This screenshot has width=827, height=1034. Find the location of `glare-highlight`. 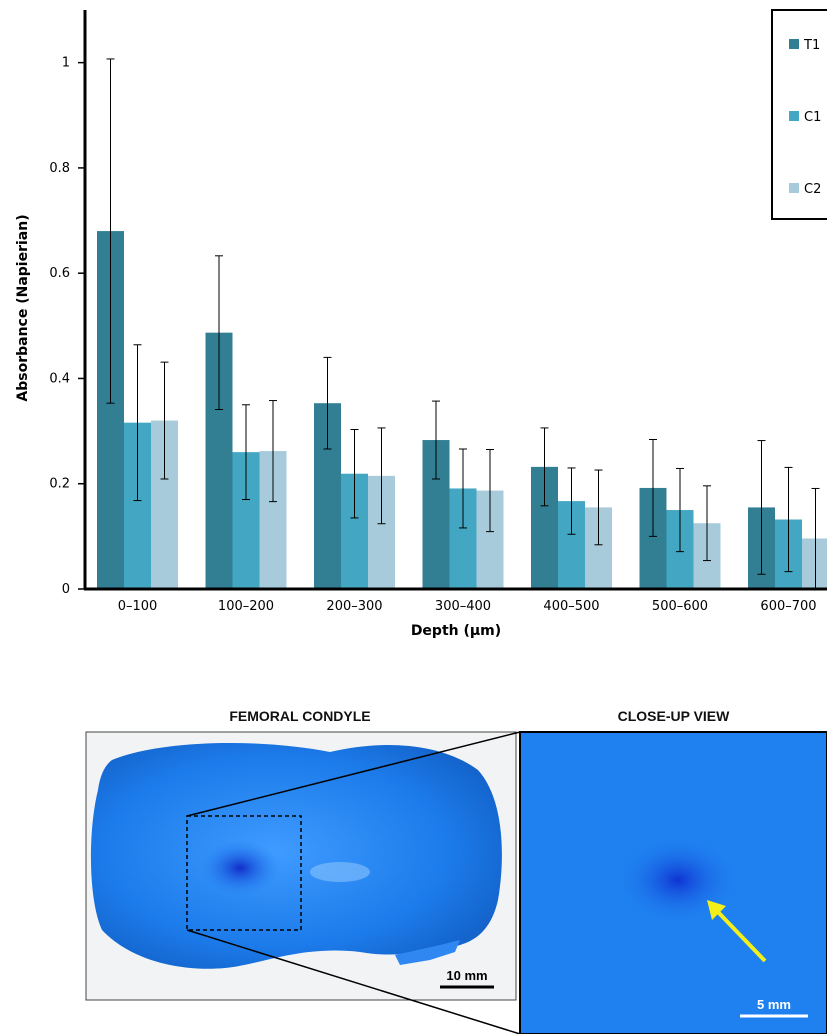

glare-highlight is located at coordinates (340, 872).